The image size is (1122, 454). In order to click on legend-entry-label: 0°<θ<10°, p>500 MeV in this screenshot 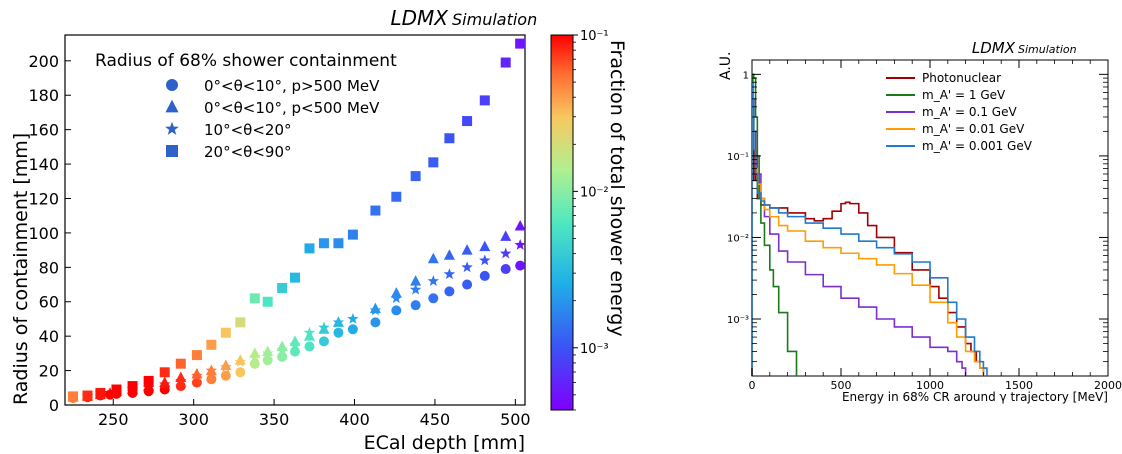, I will do `click(292, 86)`.